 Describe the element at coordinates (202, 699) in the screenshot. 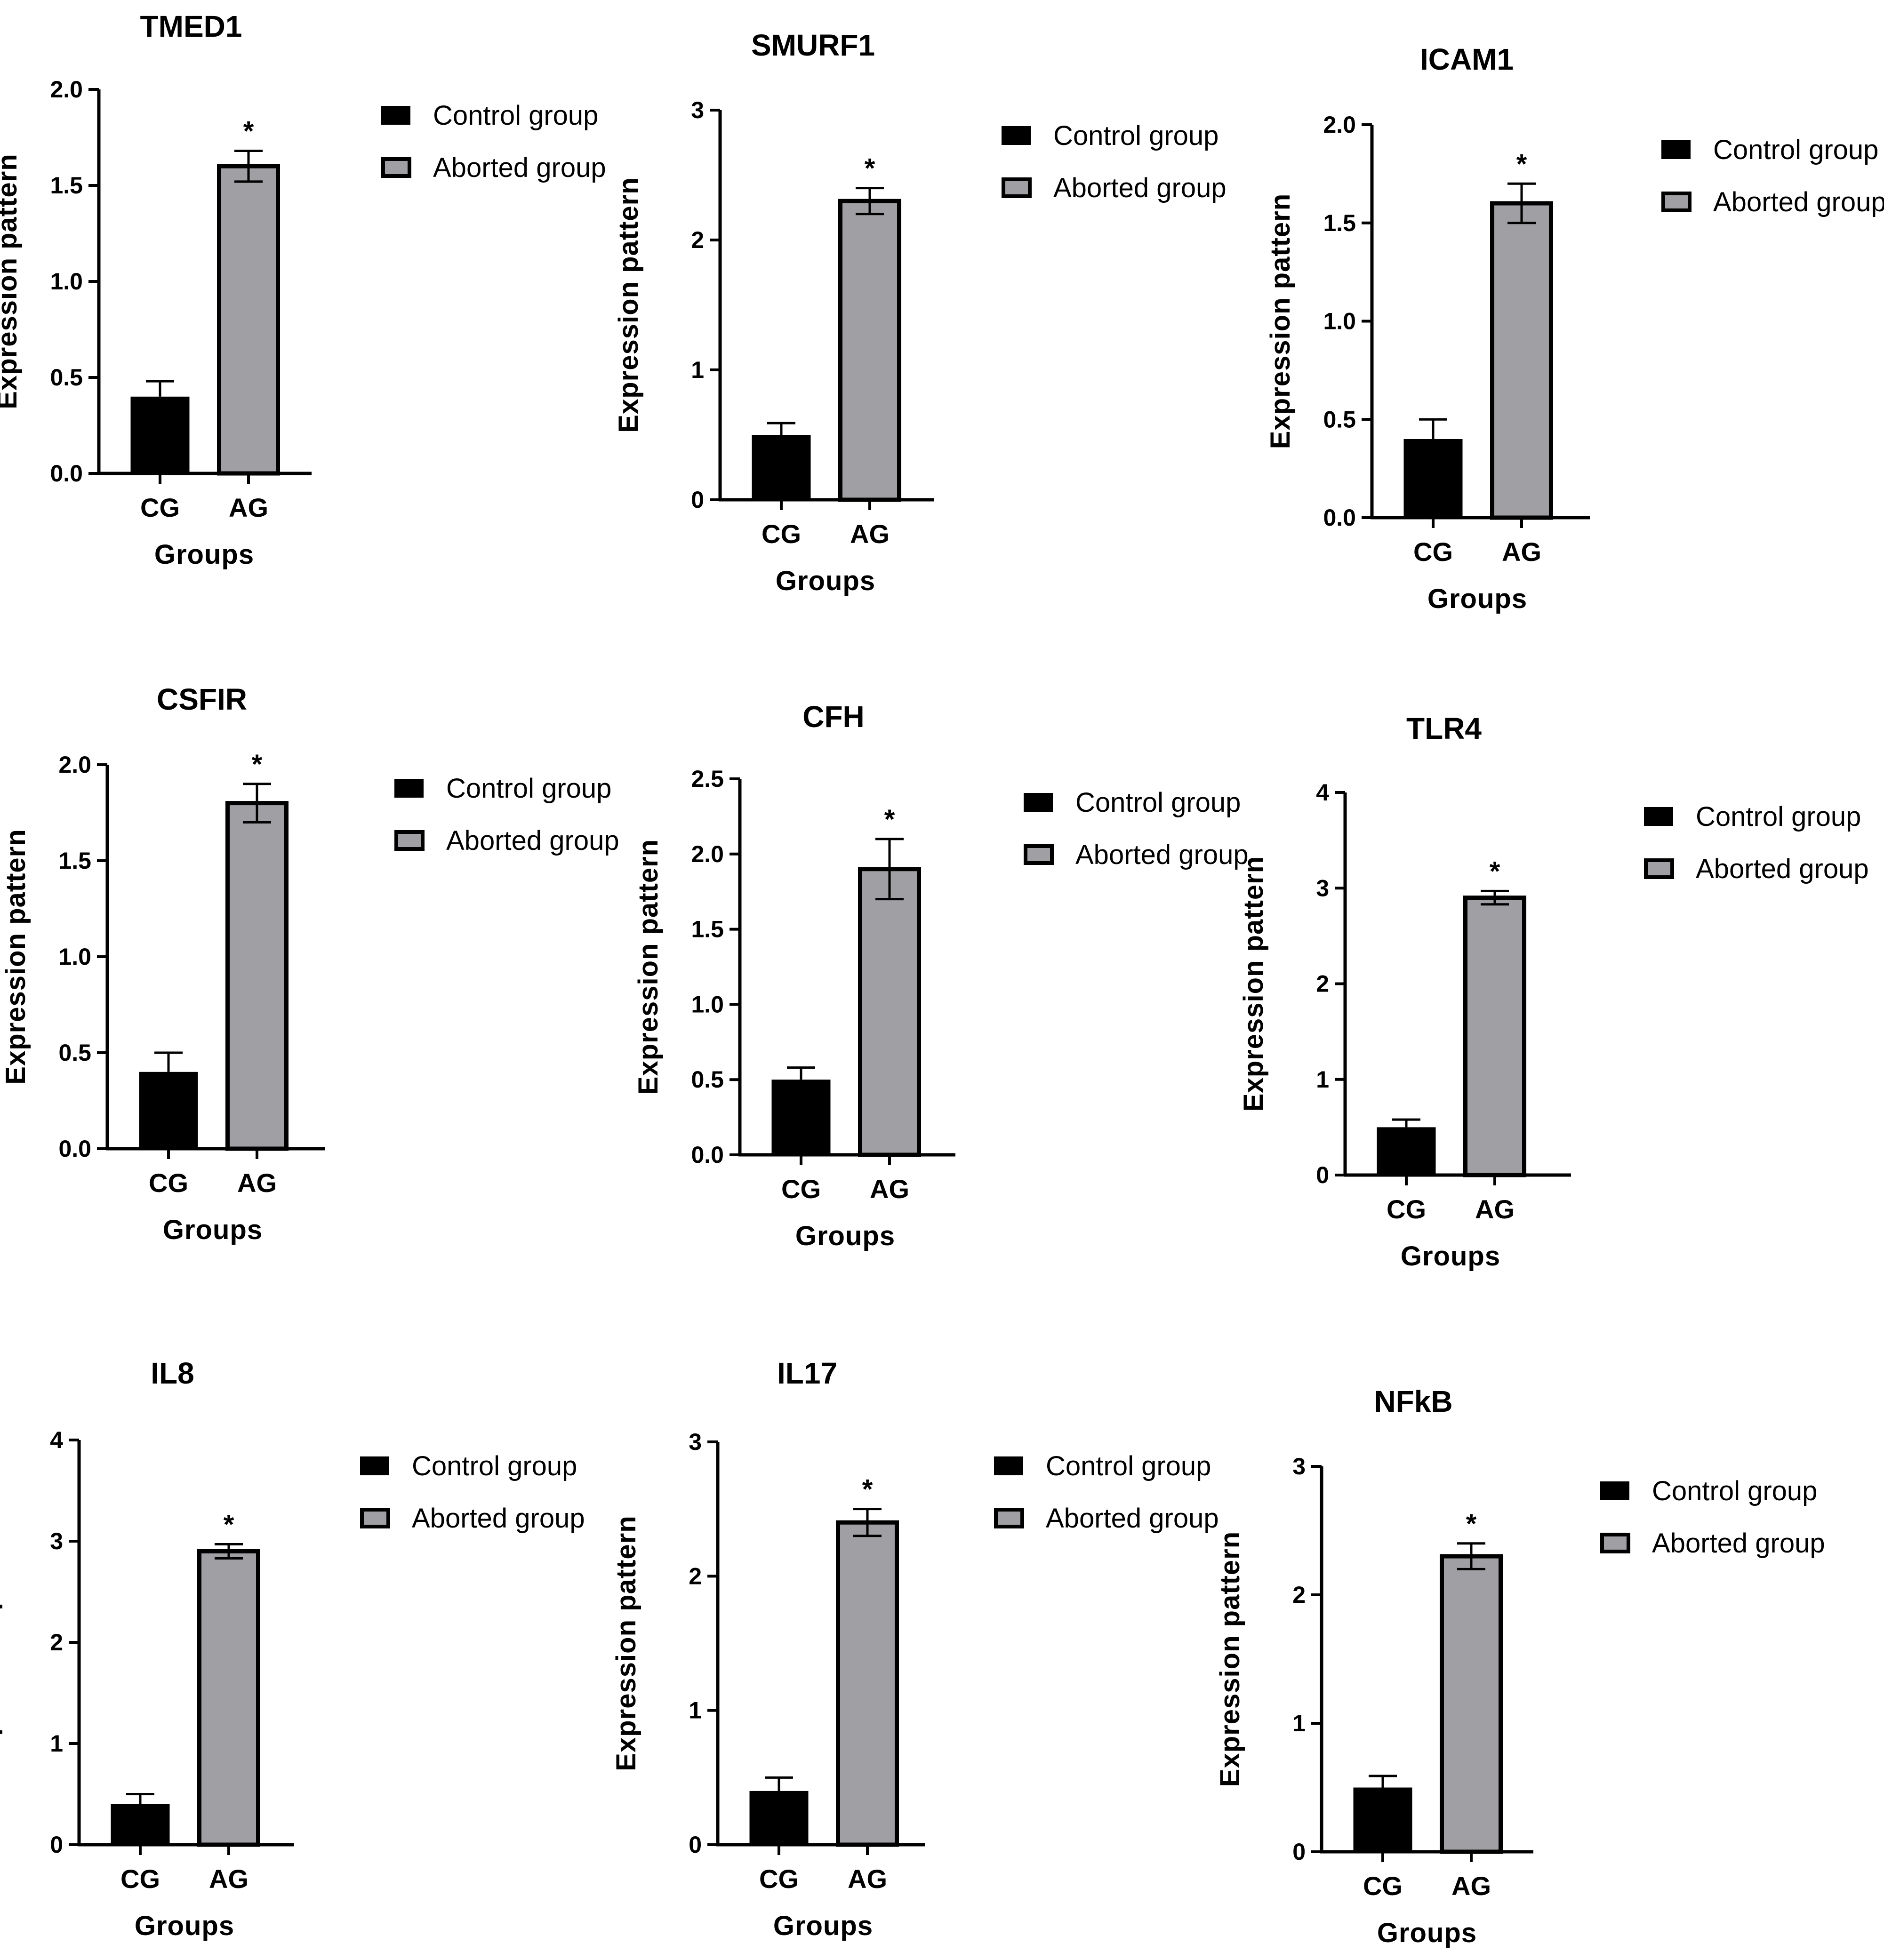

I see `chart-title: CSFIR` at that location.